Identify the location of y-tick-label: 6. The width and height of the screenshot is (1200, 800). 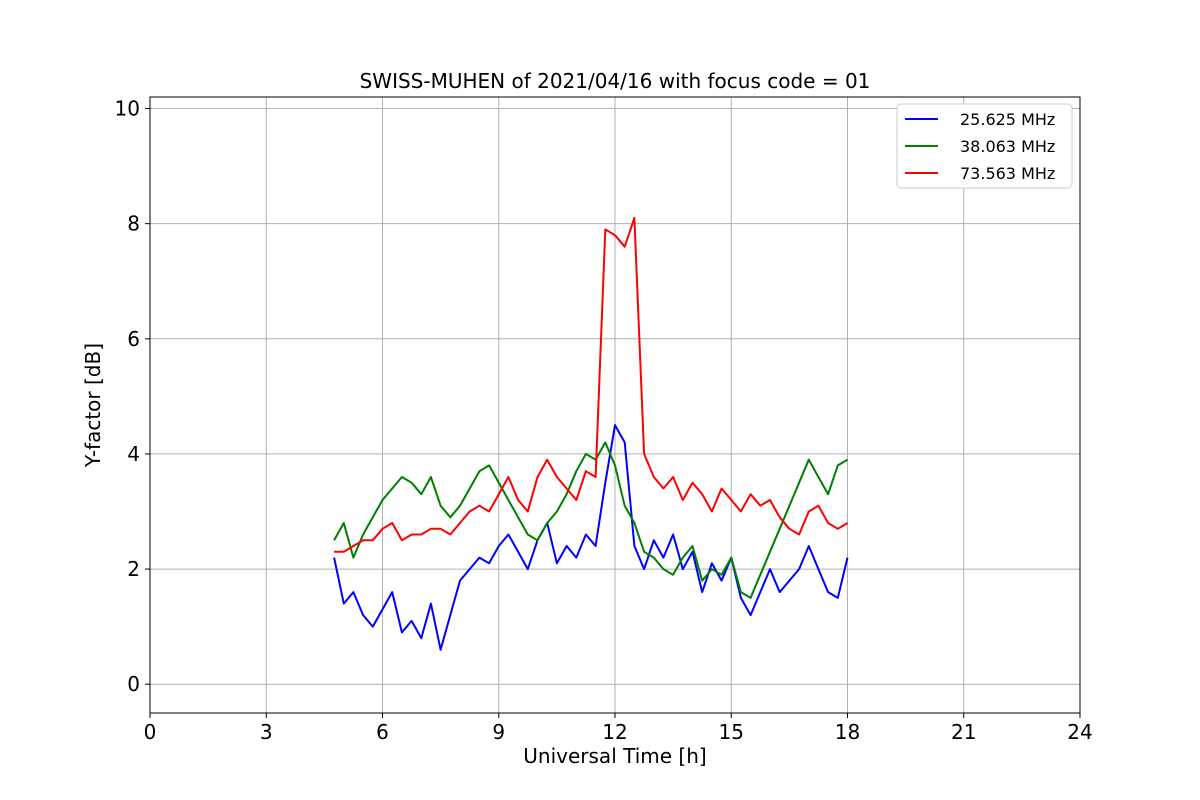
(133, 339).